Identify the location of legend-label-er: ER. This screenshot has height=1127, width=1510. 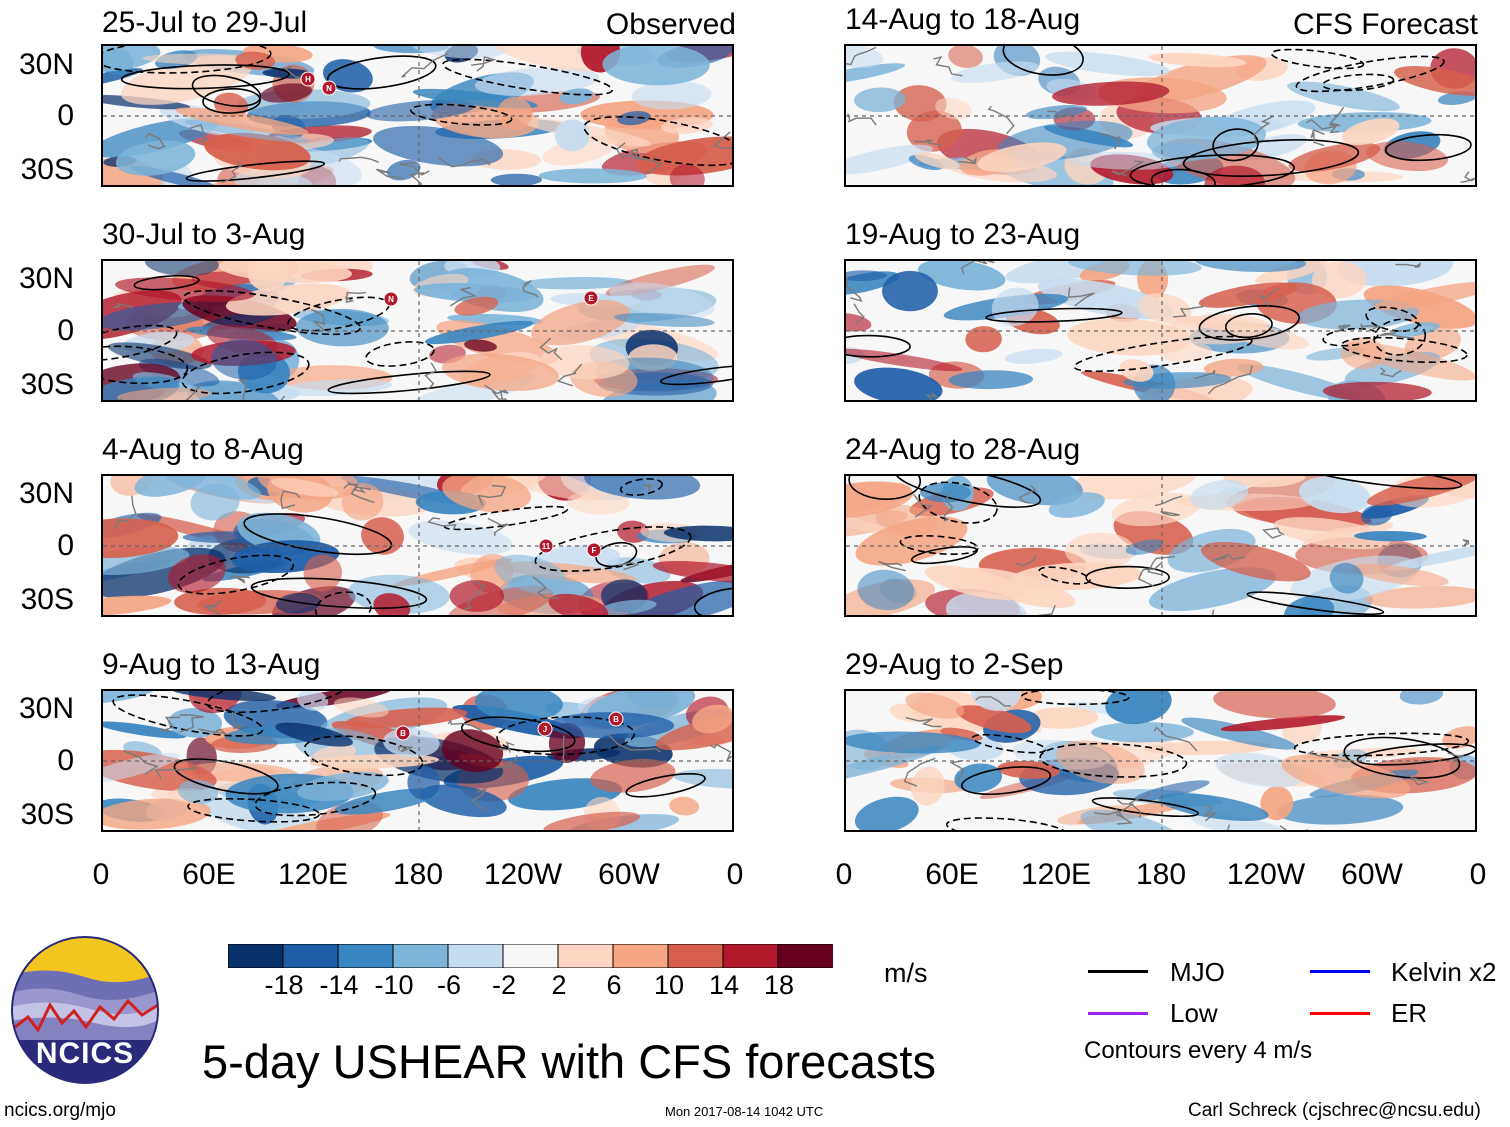
(1409, 1013).